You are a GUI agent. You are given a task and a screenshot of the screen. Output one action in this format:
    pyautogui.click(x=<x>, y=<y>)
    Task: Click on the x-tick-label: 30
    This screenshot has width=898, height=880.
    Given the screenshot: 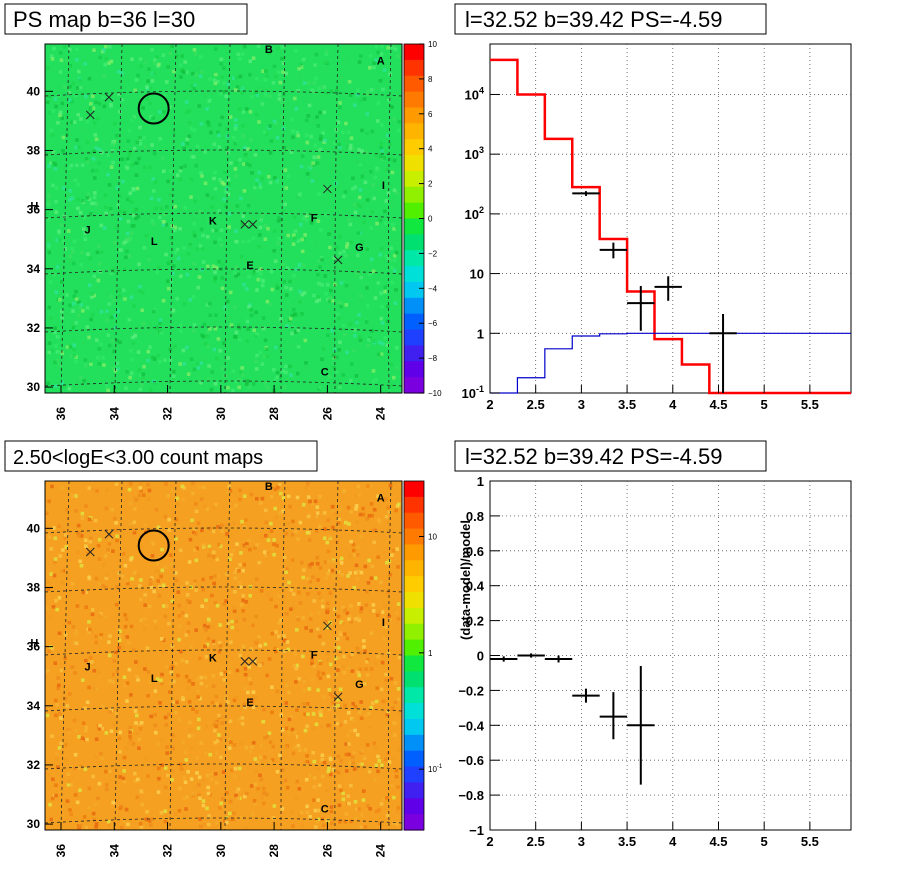 What is the action you would take?
    pyautogui.click(x=221, y=414)
    